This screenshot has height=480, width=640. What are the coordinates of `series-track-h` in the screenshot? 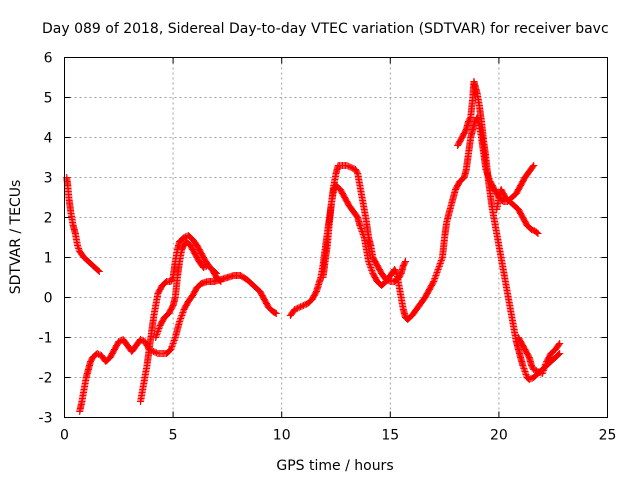 It's located at (517, 211).